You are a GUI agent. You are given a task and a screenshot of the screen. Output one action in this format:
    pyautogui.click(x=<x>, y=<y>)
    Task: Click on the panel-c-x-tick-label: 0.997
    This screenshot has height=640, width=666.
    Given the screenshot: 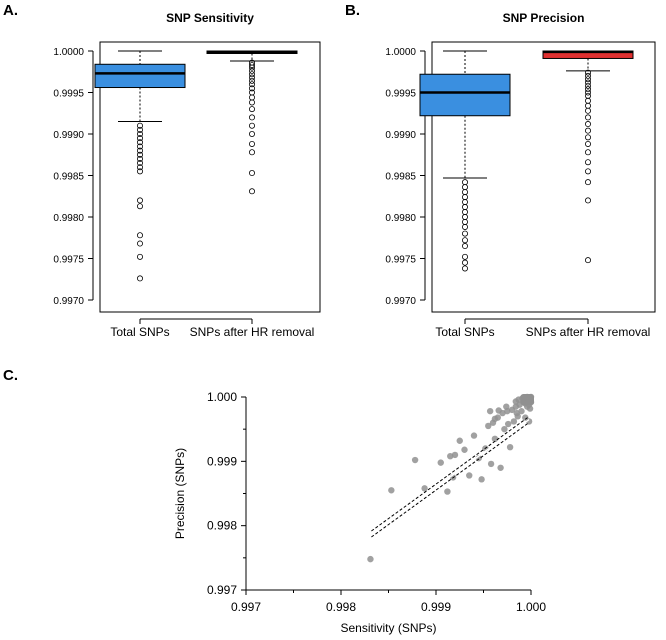 What is the action you would take?
    pyautogui.click(x=246, y=607)
    